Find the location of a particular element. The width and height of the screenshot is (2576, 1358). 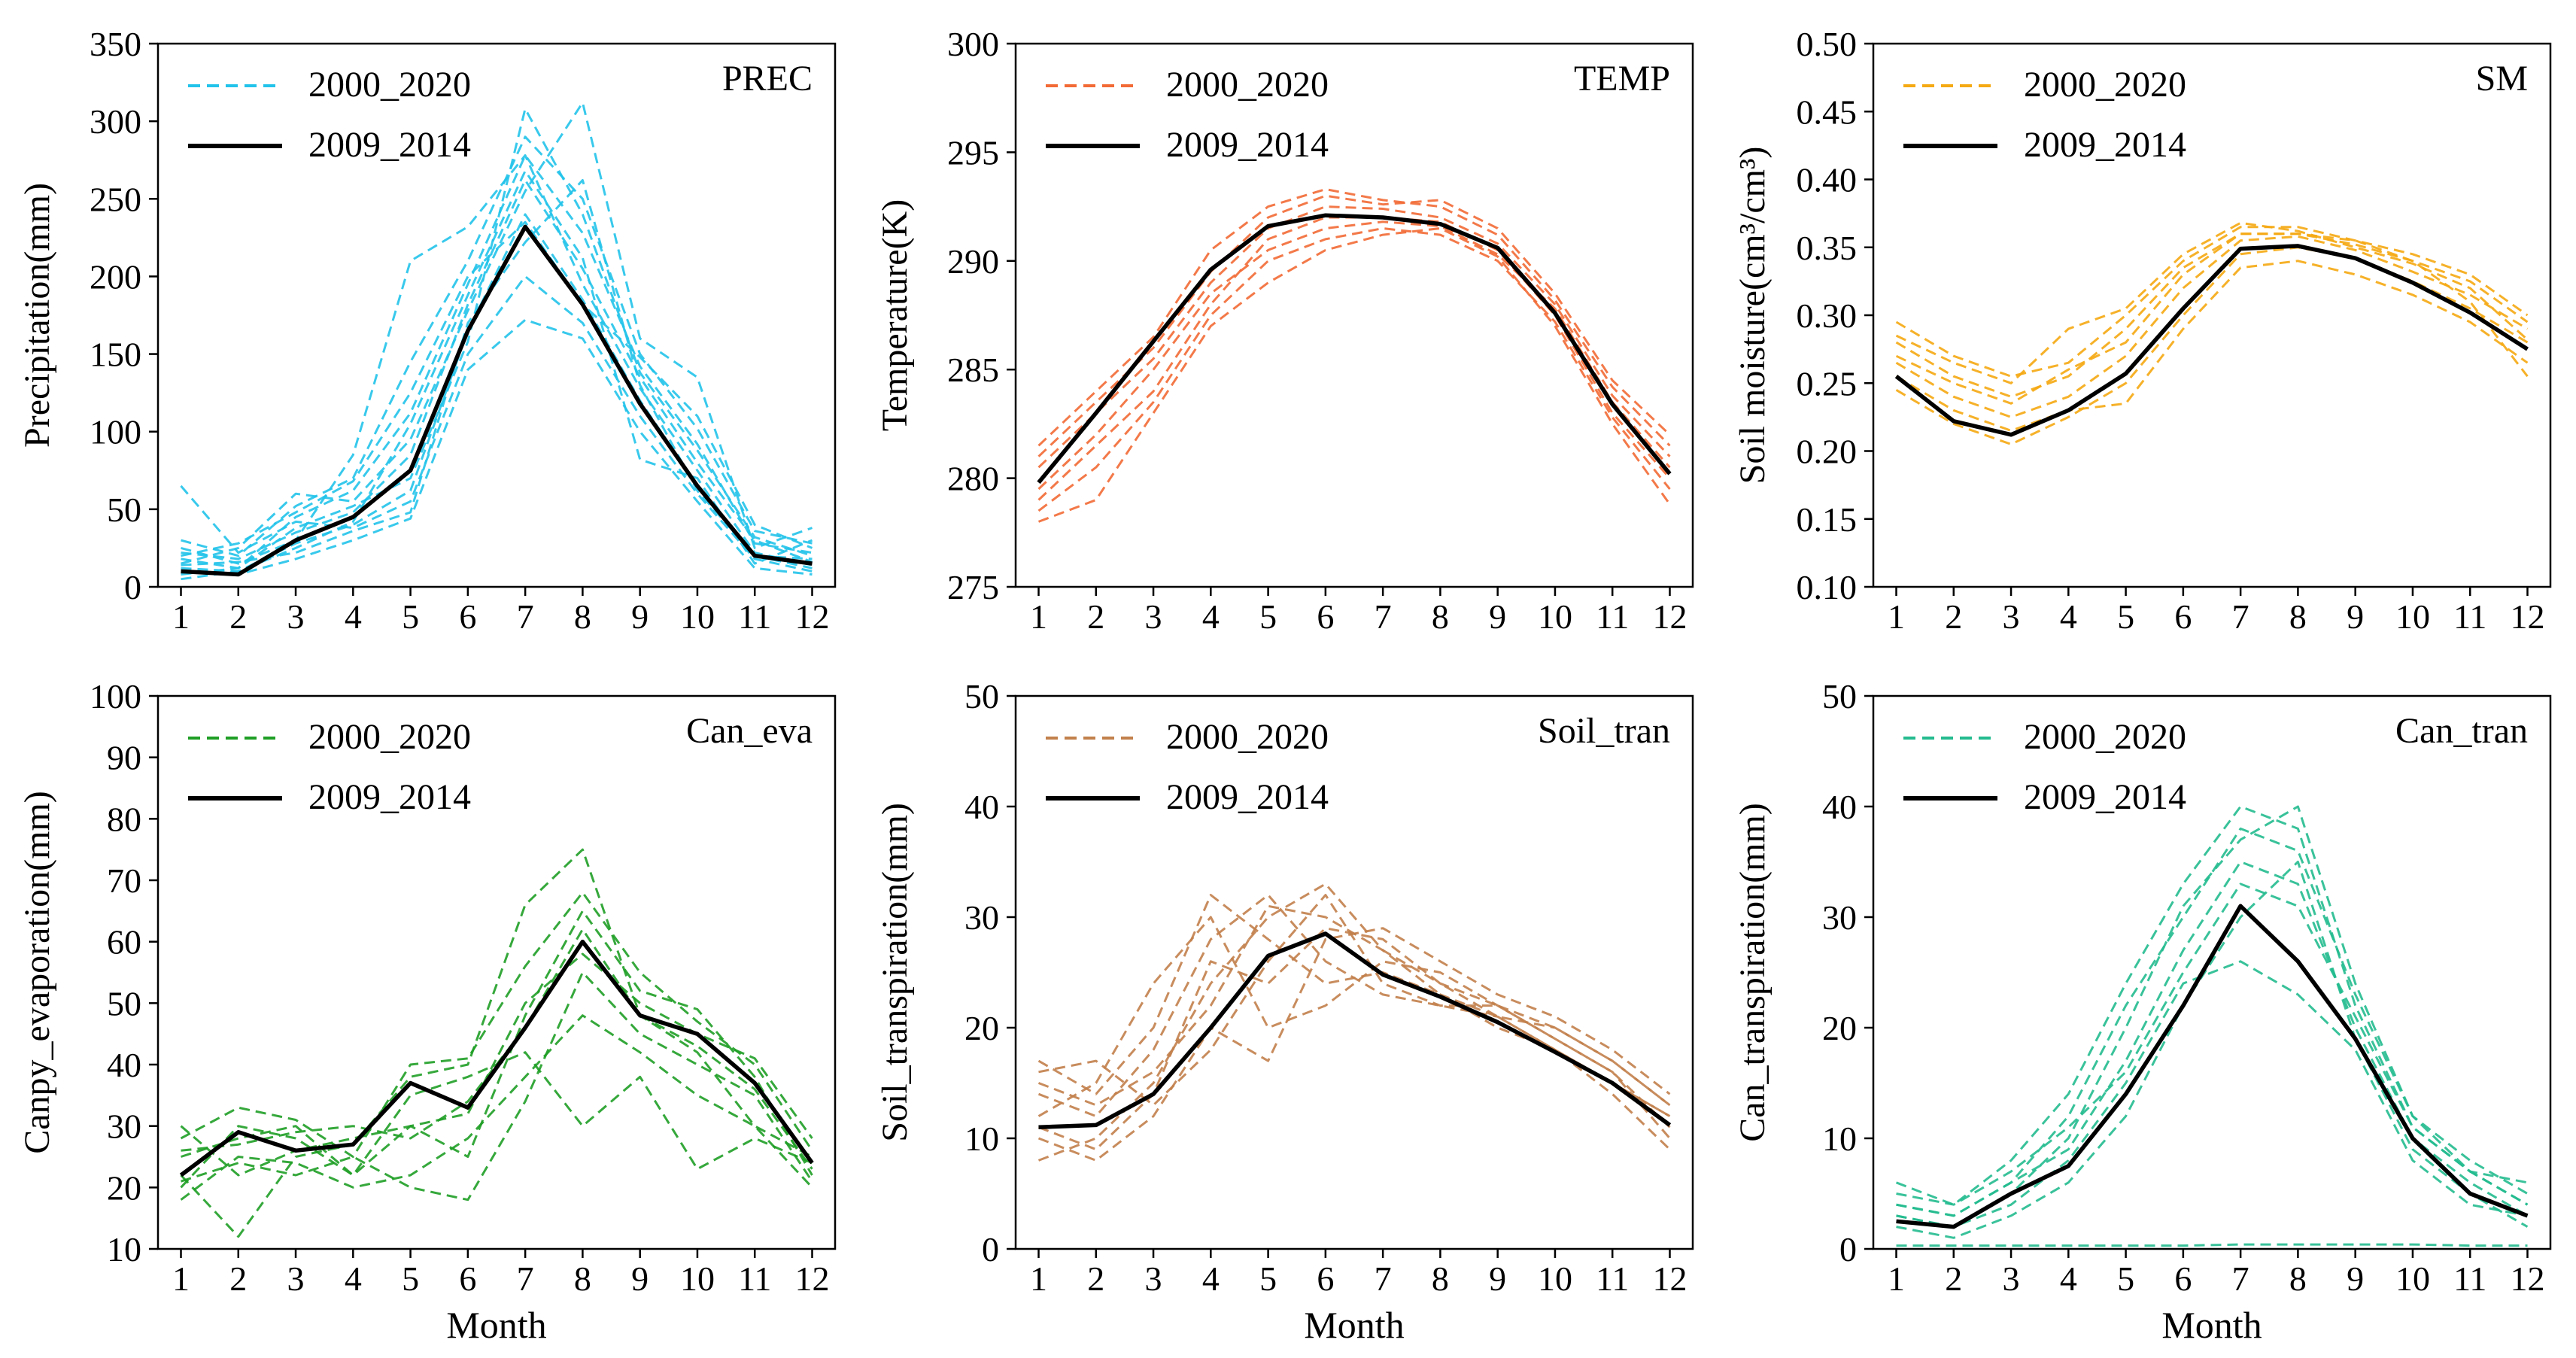

panel-title: Can_eva is located at coordinates (750, 731).